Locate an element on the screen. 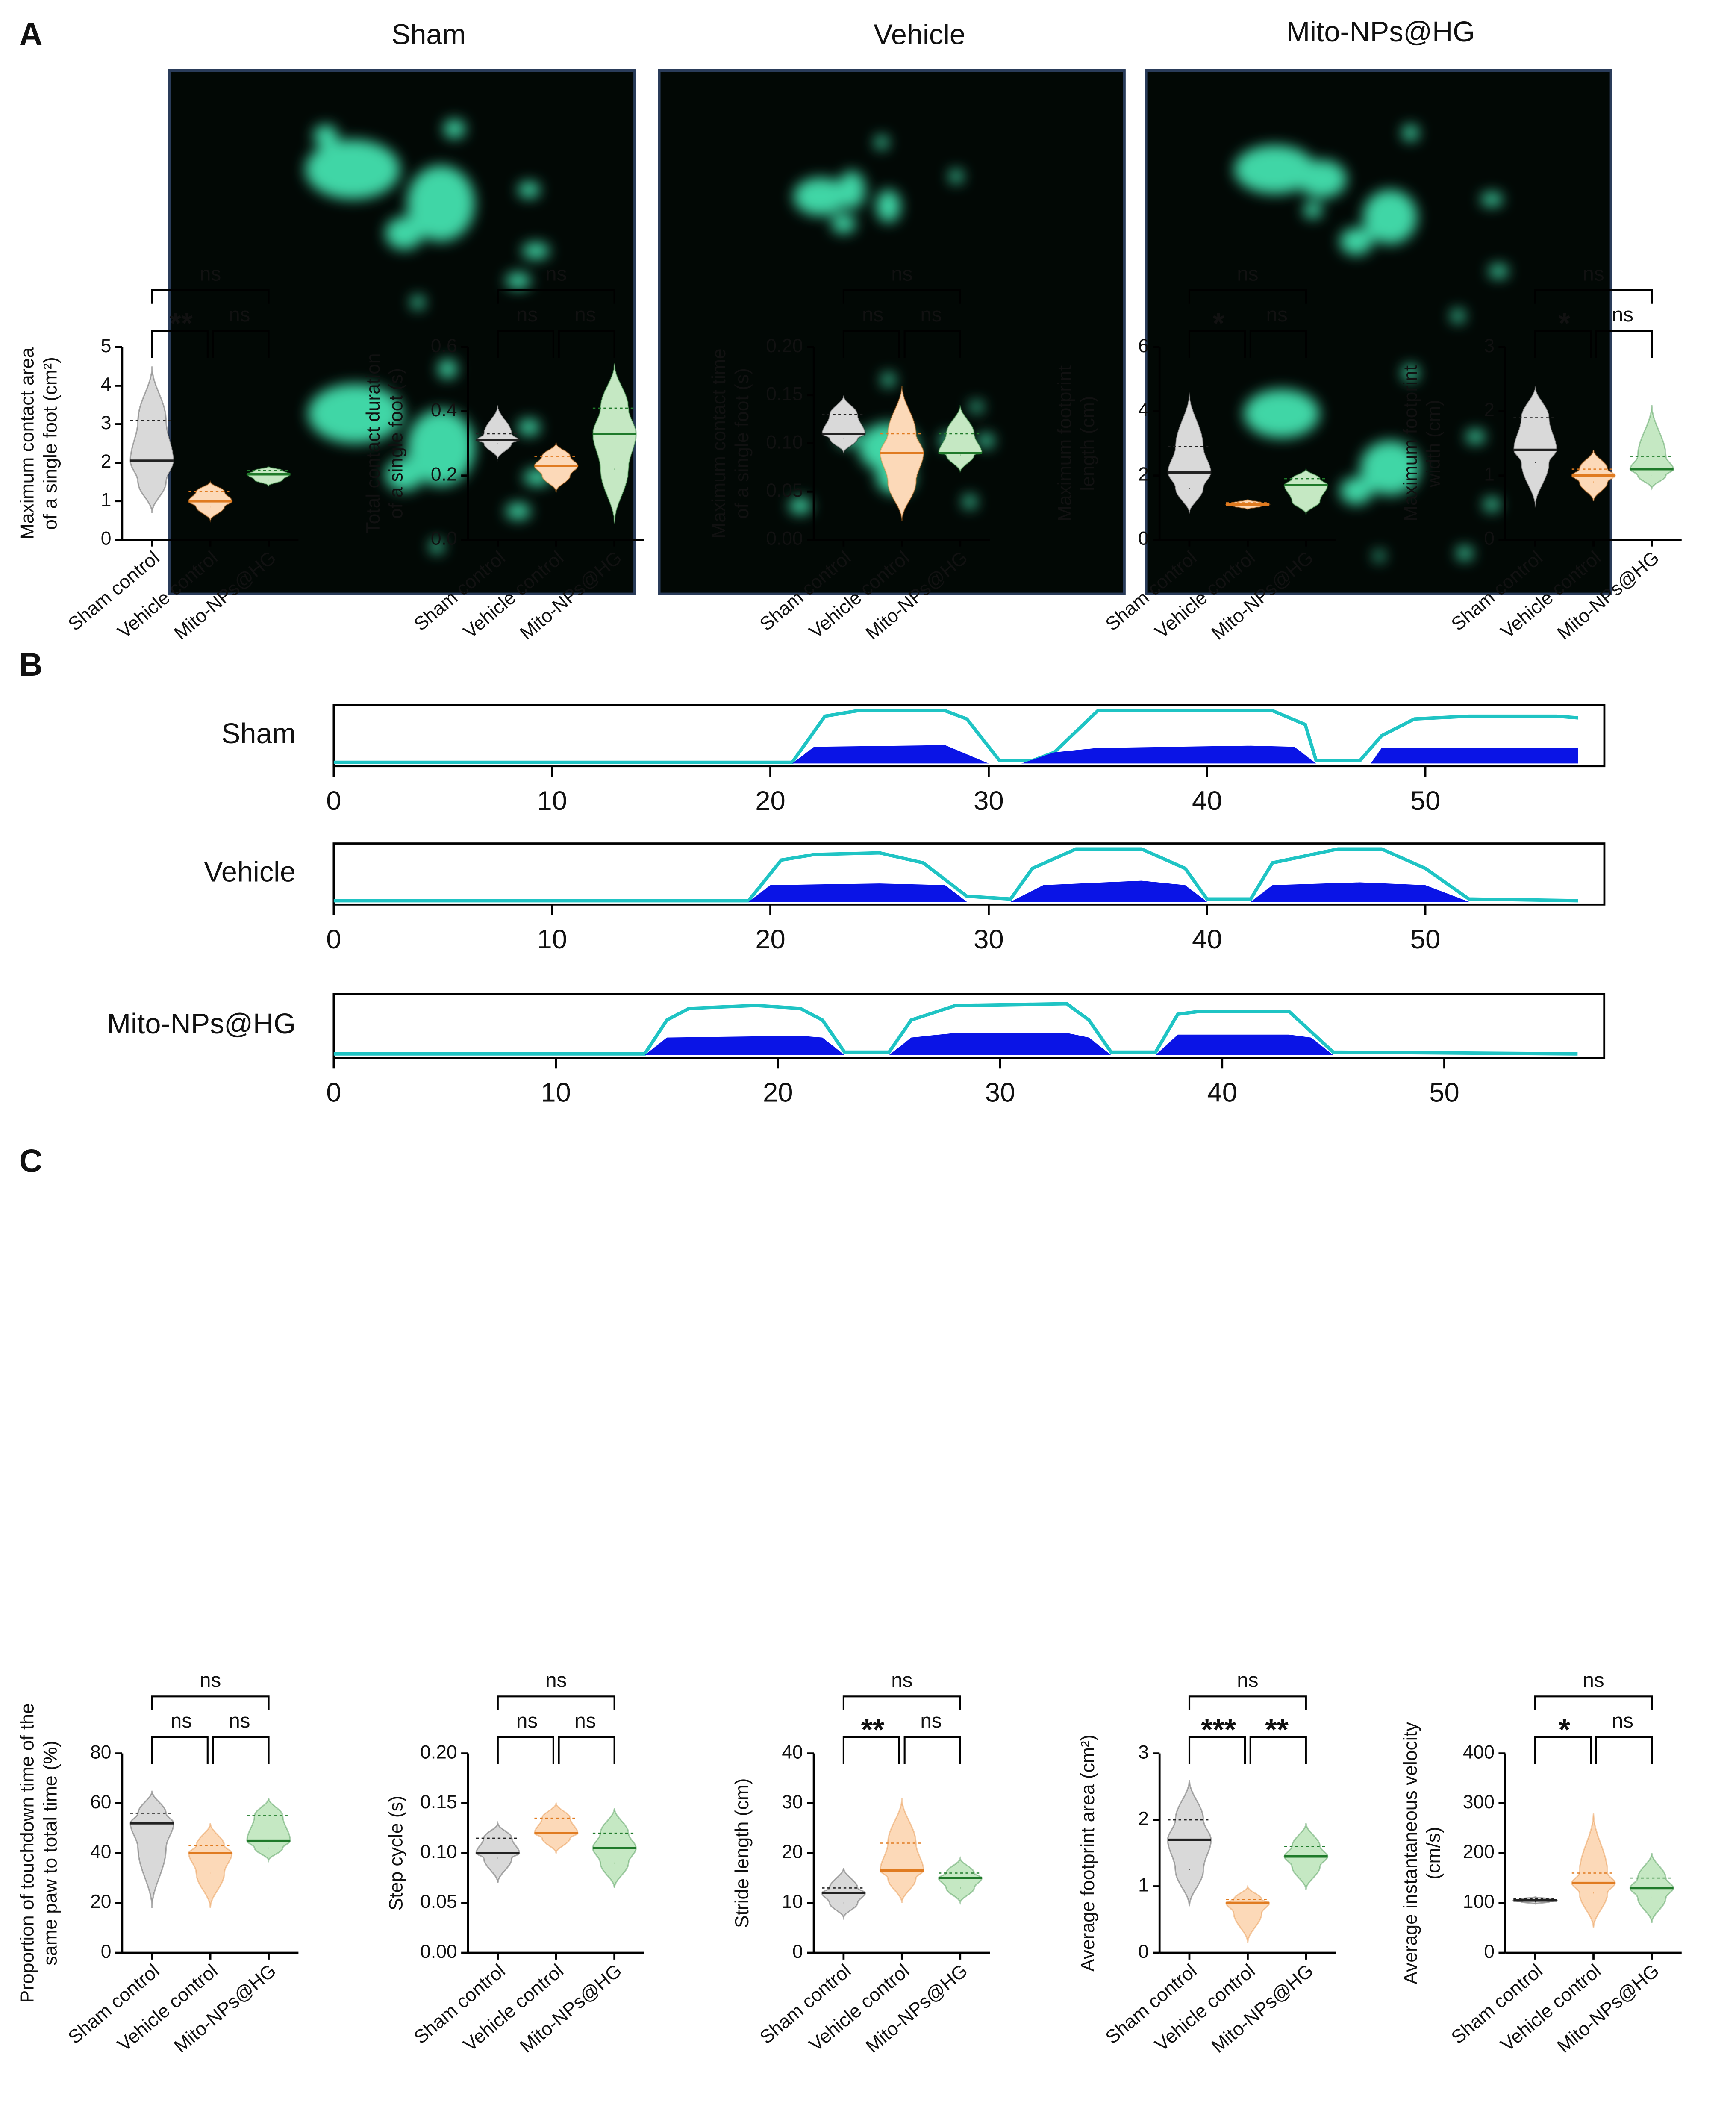  y-axis-label: width (cm) is located at coordinates (1433, 444).